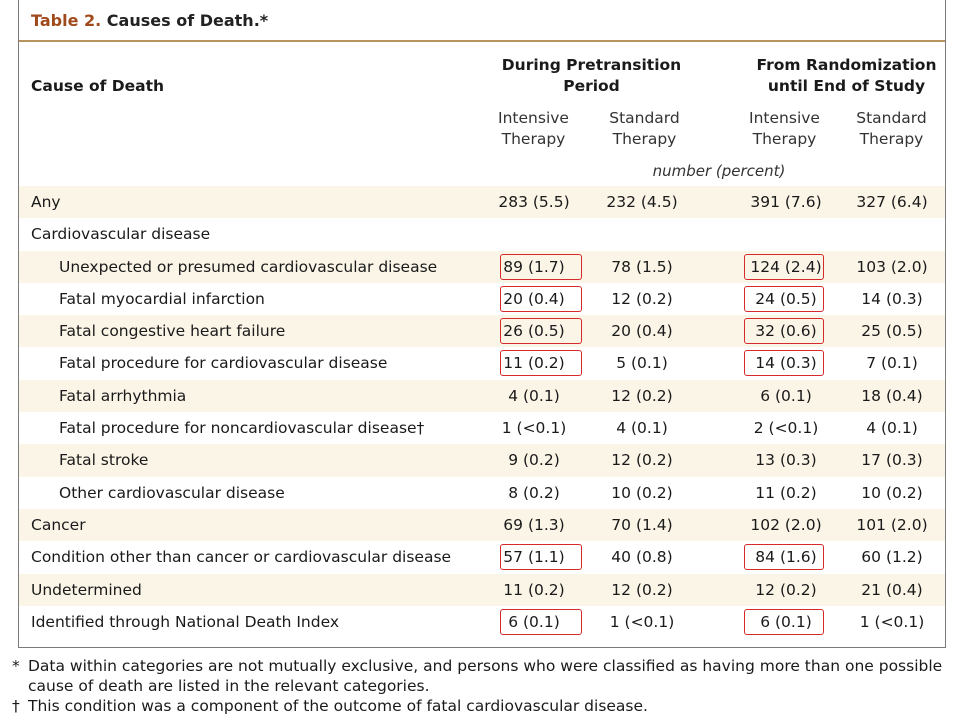  I want to click on table-title: Table 2. Causes of Death.*, so click(149, 20).